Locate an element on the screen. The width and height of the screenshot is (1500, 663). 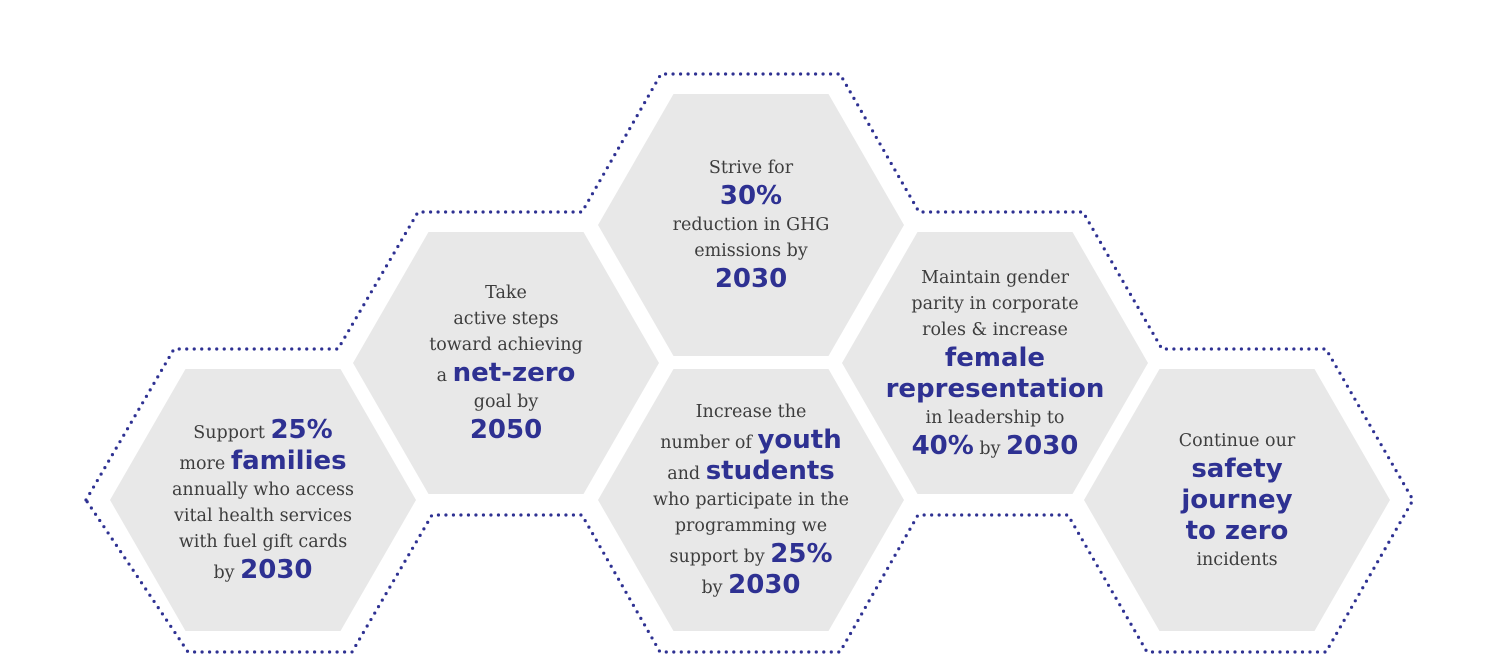
goal-line: programming we is located at coordinates (751, 526).